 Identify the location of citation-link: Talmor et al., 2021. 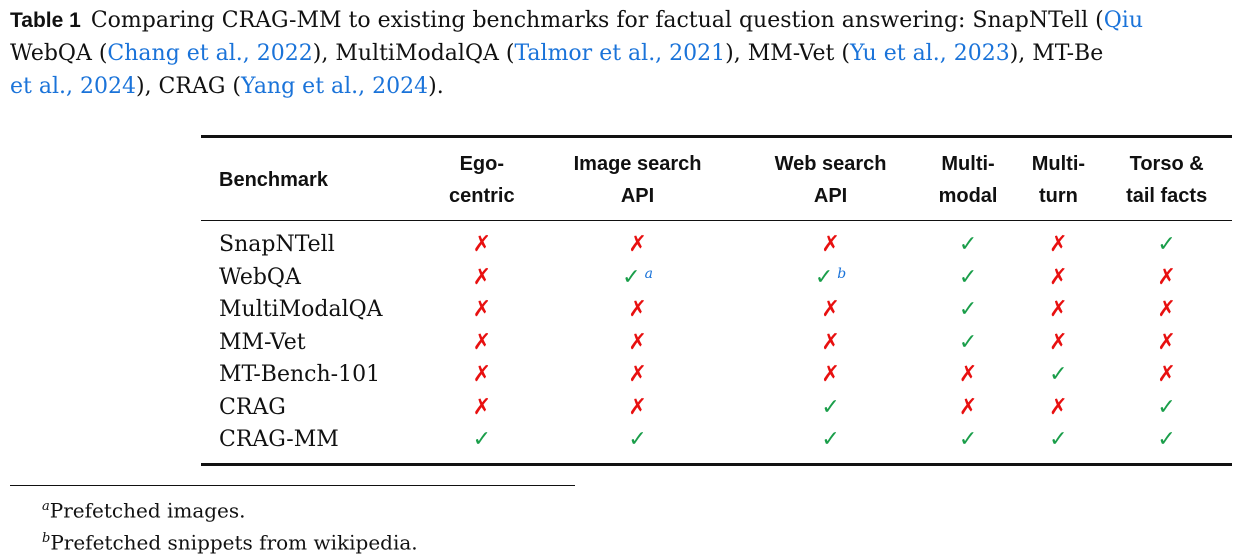
(620, 53).